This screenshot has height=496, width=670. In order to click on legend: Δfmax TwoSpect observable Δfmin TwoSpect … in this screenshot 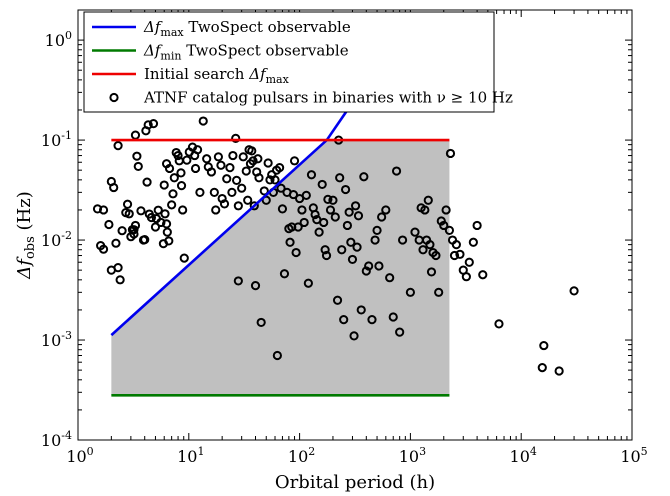, I will do `click(298, 62)`.